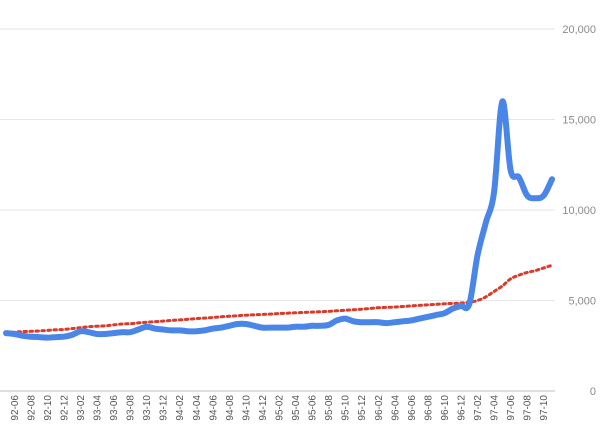 This screenshot has height=437, width=600. I want to click on x-tick-label: 93-04, so click(98, 408).